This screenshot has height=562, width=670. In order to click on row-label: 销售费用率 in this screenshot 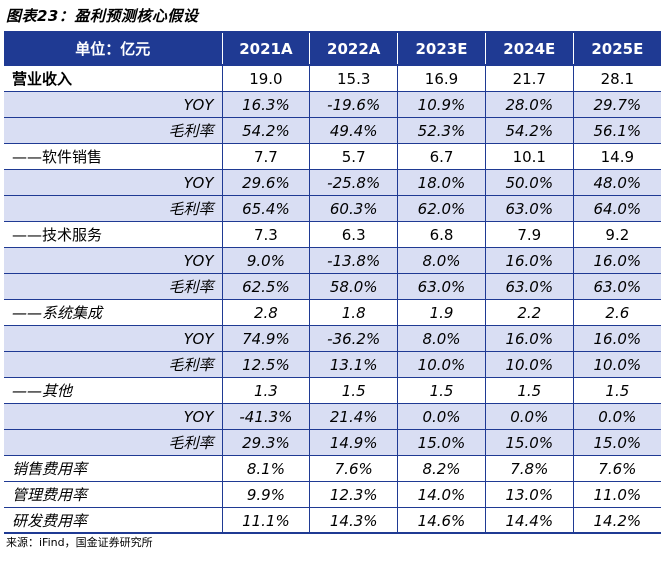, I will do `click(113, 468)`.